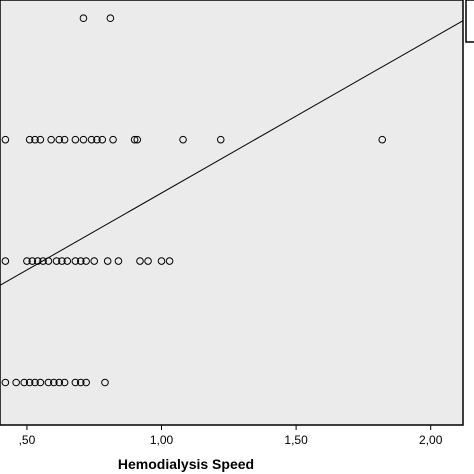  I want to click on x-tick-label: 1,50, so click(296, 440).